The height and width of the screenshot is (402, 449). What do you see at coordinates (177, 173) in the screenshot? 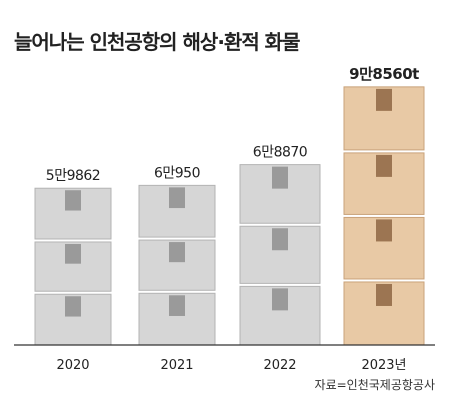
I see `value-label: 6만950` at bounding box center [177, 173].